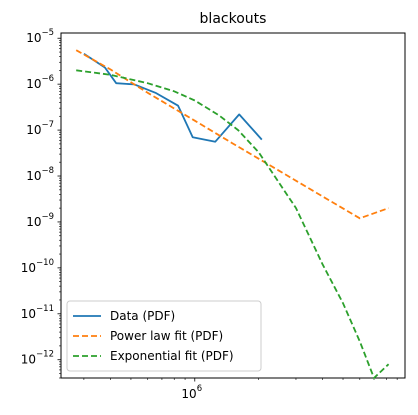 The height and width of the screenshot is (415, 418). I want to click on y-axis: 10⁻⁵ 10⁻⁶ 10⁻⁷ 10⁻⁸ 10⁻⁹ 10⁻¹⁰ 10⁻¹¹ 10⁻¹², so click(41, 203).